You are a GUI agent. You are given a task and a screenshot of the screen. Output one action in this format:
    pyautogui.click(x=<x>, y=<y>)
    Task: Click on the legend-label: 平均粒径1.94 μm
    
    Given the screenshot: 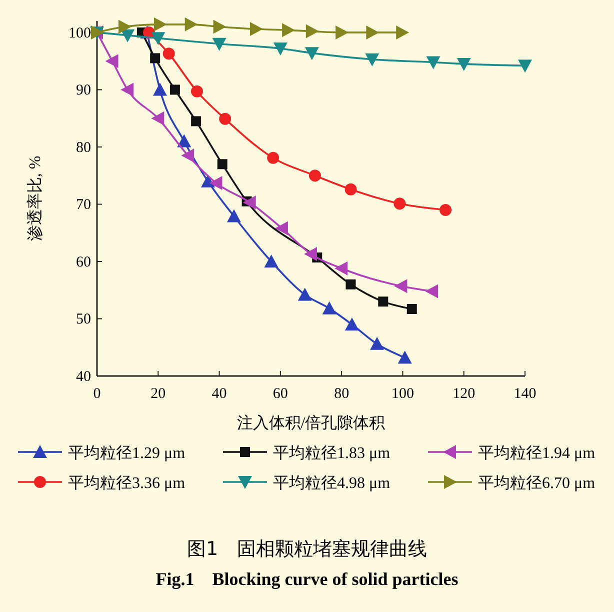 What is the action you would take?
    pyautogui.click(x=537, y=453)
    